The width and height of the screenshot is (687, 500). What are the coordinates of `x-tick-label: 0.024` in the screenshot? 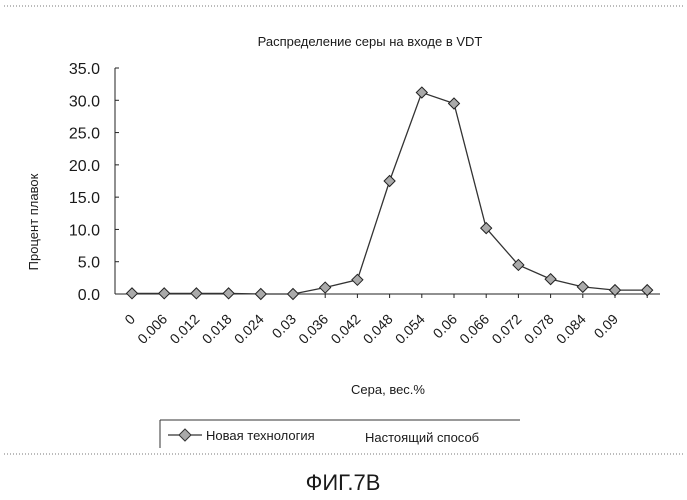 It's located at (249, 329).